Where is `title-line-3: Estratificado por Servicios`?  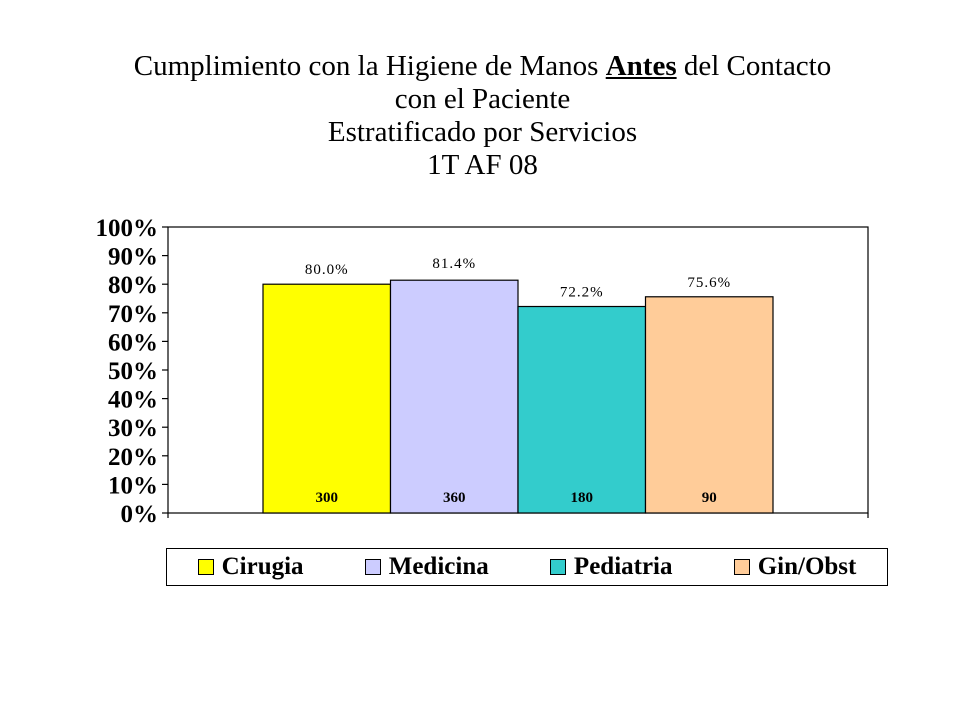 title-line-3: Estratificado por Servicios is located at coordinates (482, 132).